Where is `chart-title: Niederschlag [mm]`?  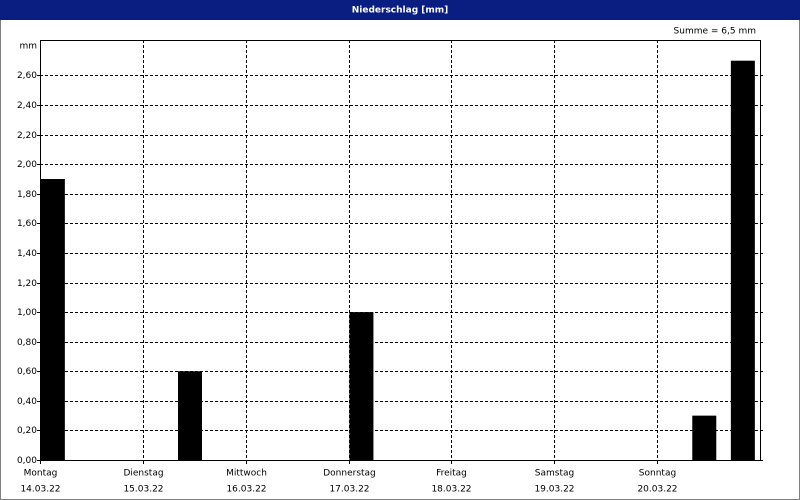 chart-title: Niederschlag [mm] is located at coordinates (400, 11).